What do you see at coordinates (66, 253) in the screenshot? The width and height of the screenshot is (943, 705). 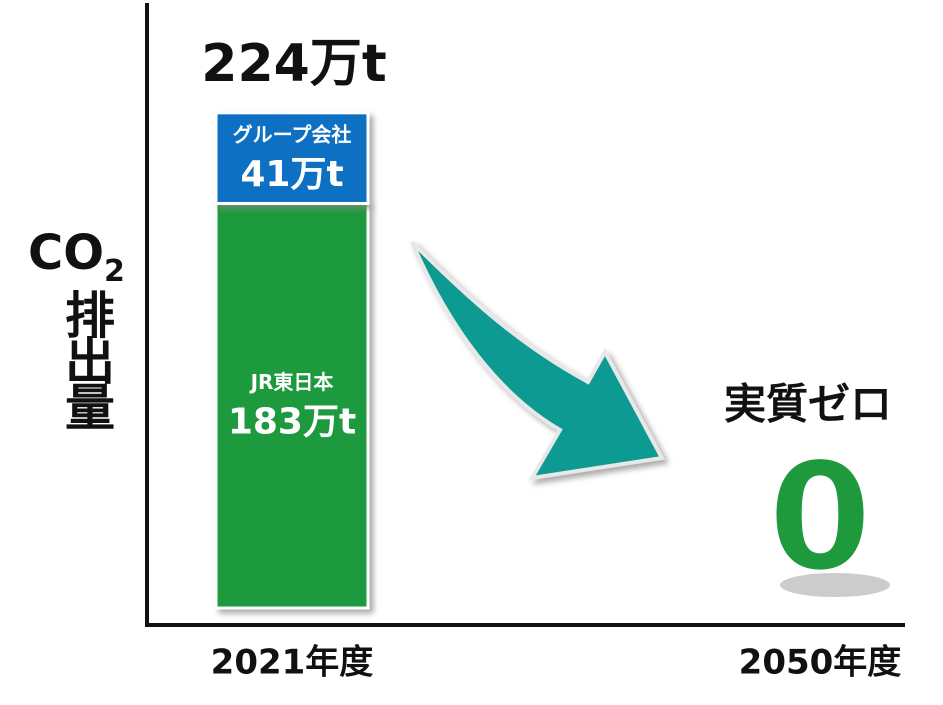 I see `y-label-main: CO` at bounding box center [66, 253].